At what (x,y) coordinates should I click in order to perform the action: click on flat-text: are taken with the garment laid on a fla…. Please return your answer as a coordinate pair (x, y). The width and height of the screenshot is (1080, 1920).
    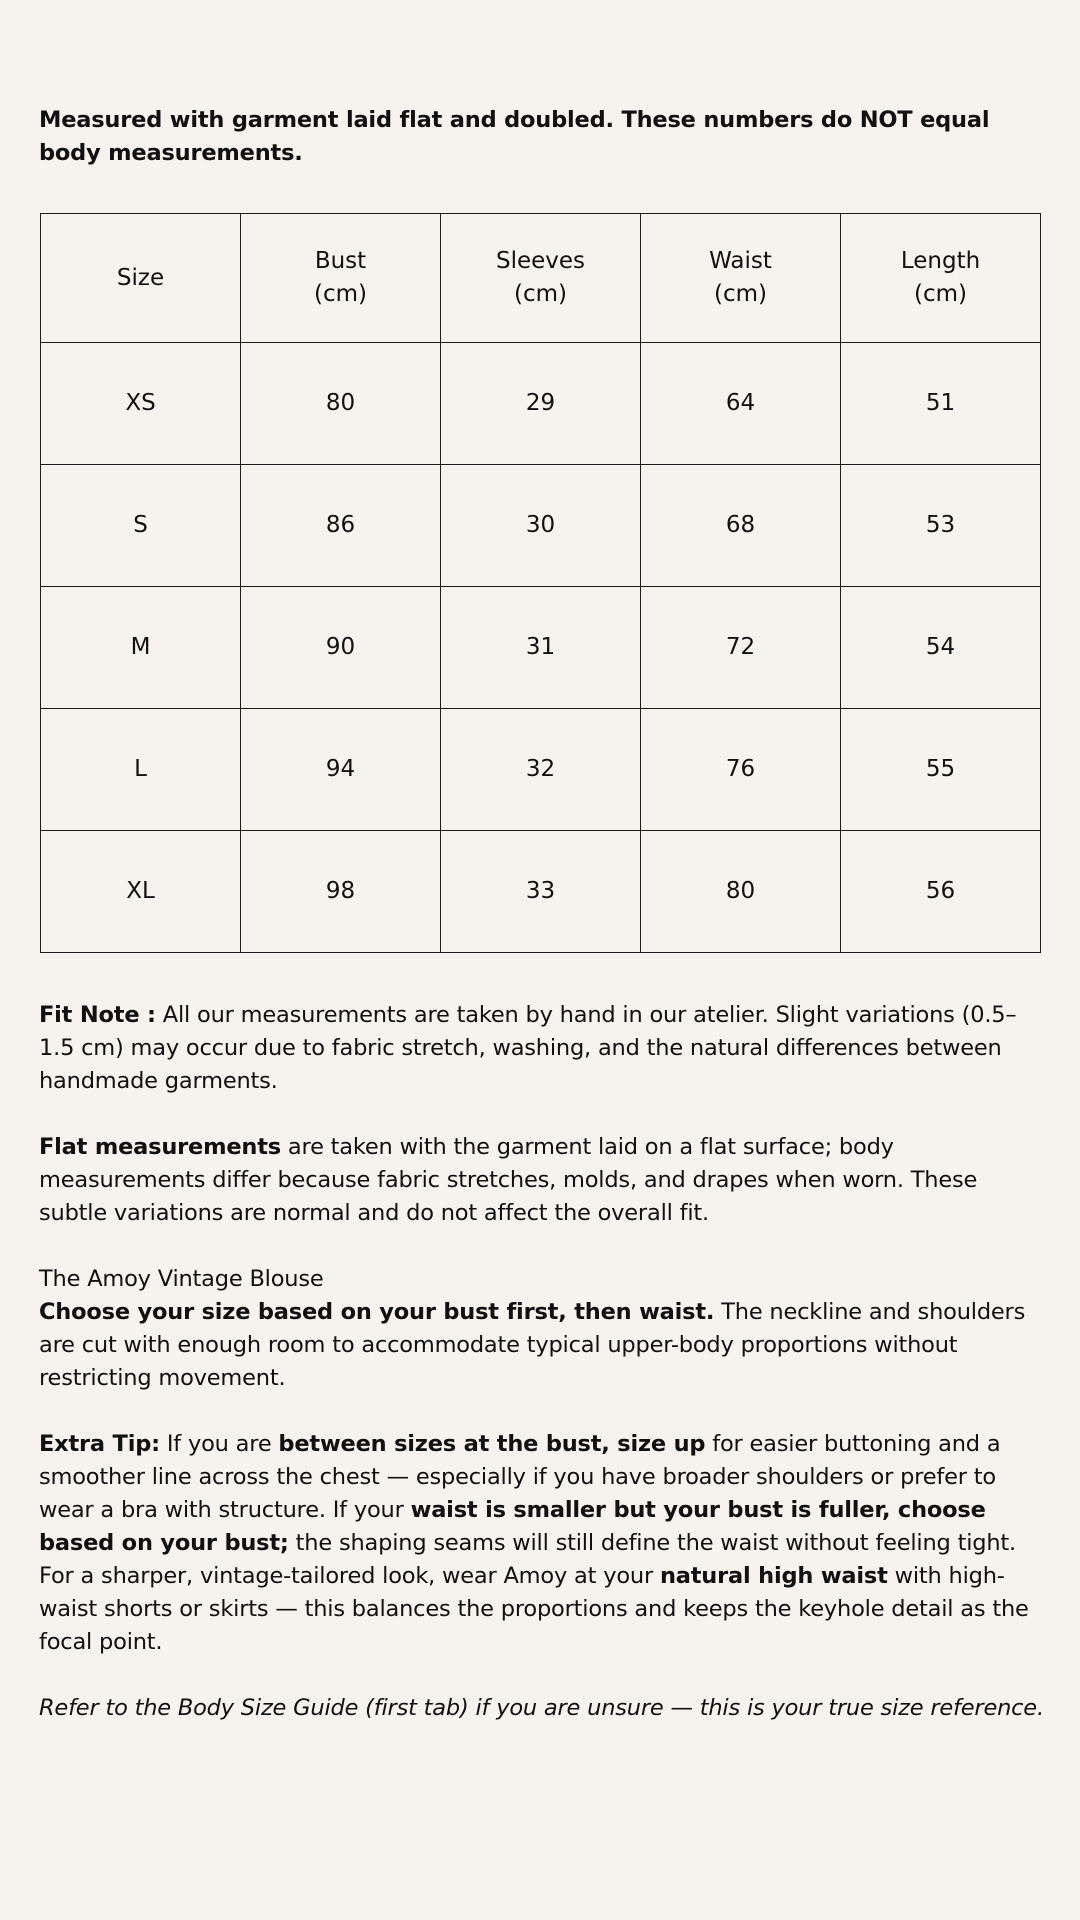
    Looking at the image, I should click on (508, 1180).